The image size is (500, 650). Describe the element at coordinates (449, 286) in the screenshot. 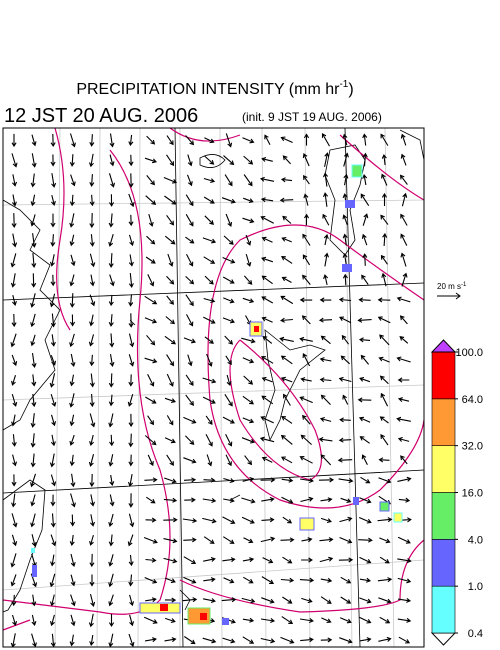

I see `reference-text: 20 m s` at that location.